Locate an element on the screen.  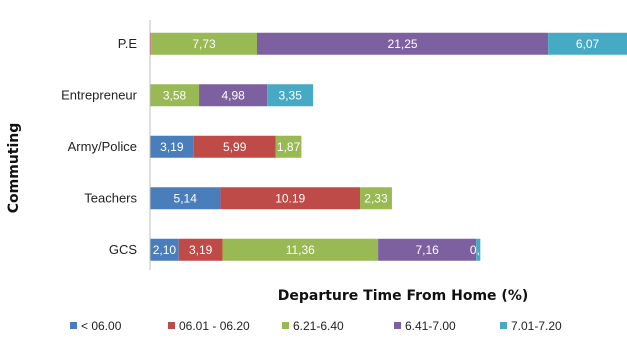
data-label: 11,36 is located at coordinates (300, 250).